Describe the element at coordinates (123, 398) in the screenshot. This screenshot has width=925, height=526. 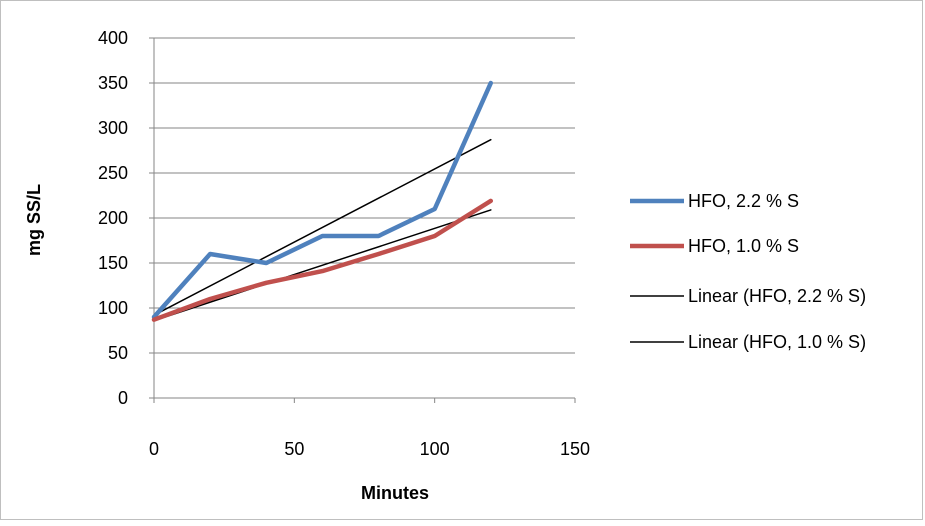
I see `y-tick-label: 0` at that location.